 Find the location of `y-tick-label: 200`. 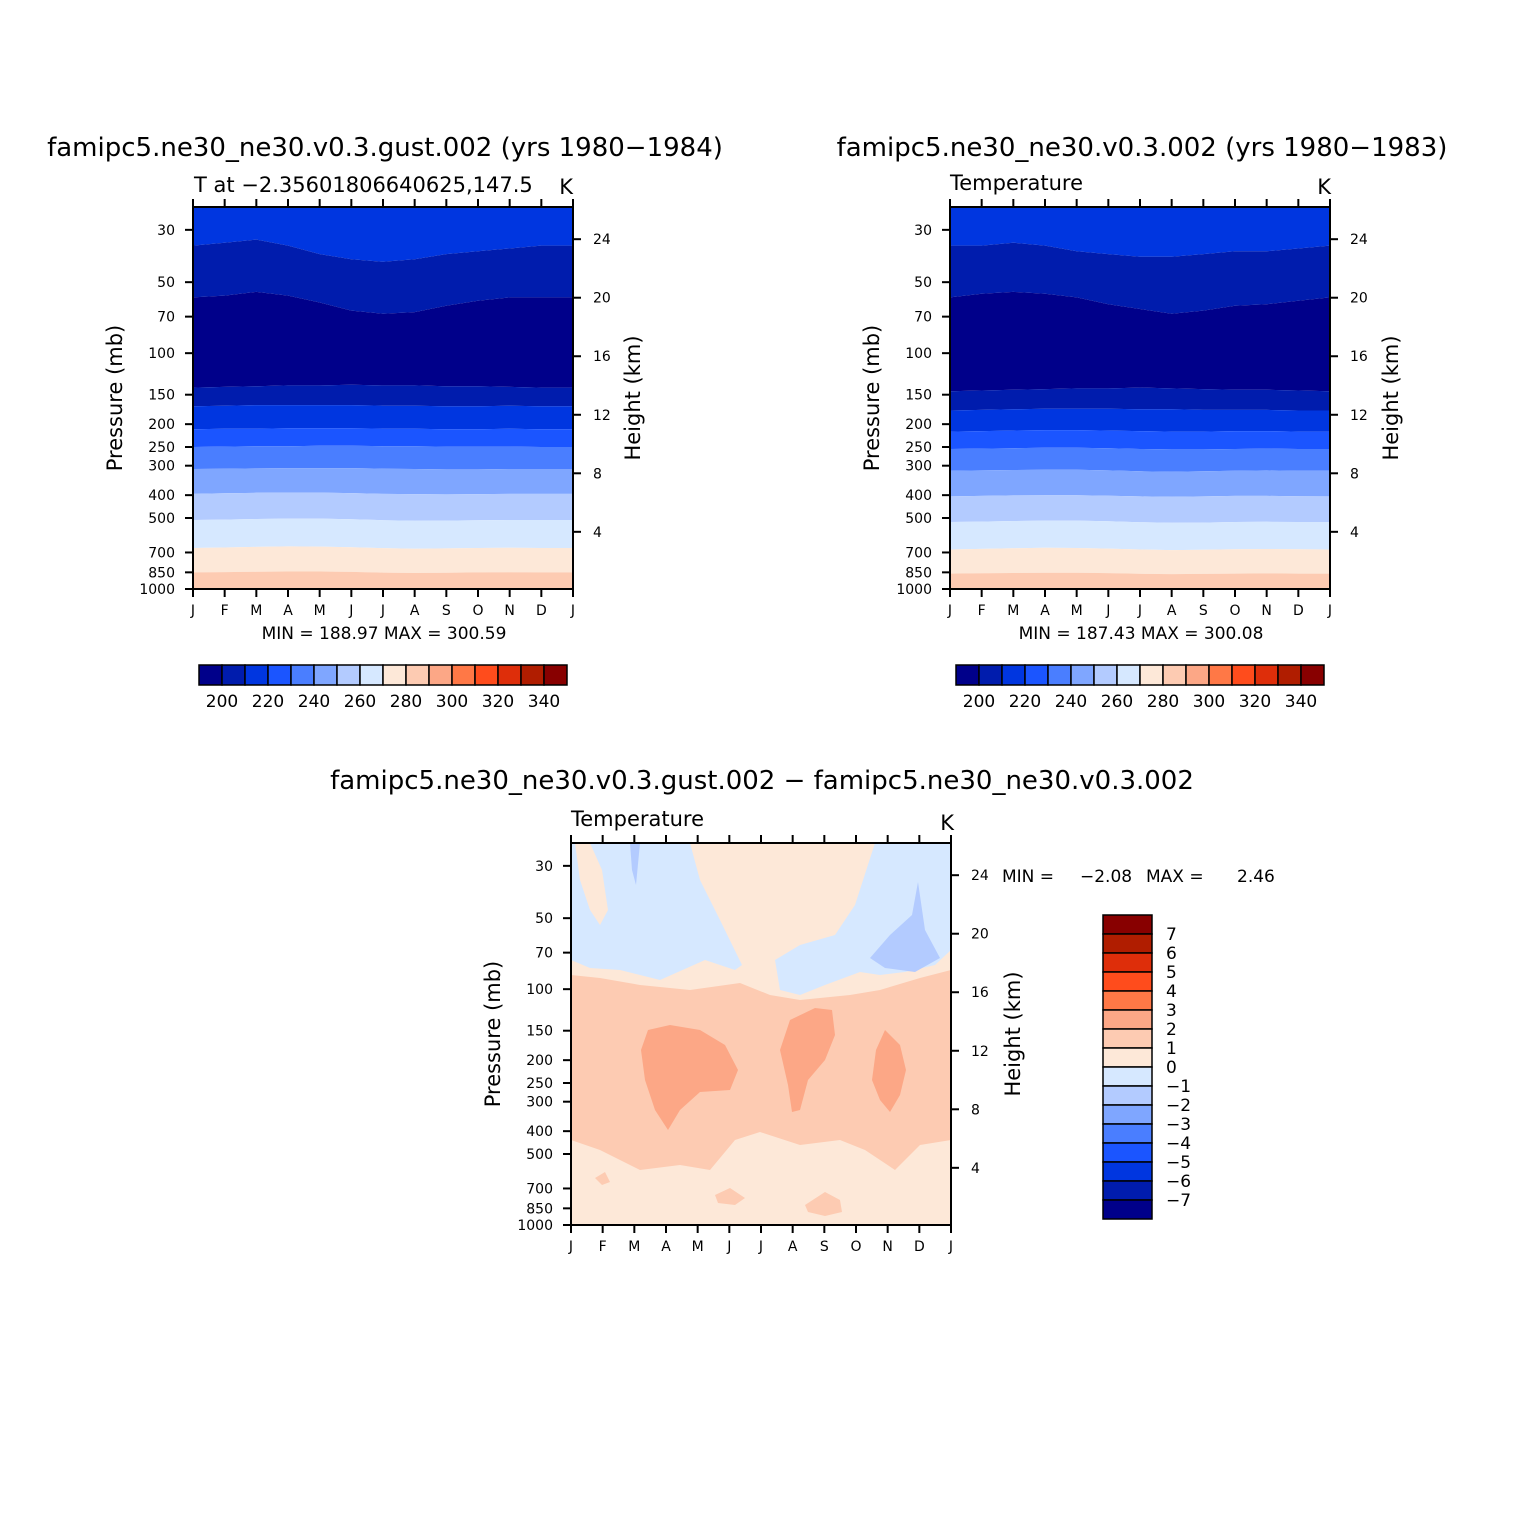

y-tick-label: 200 is located at coordinates (161, 425).